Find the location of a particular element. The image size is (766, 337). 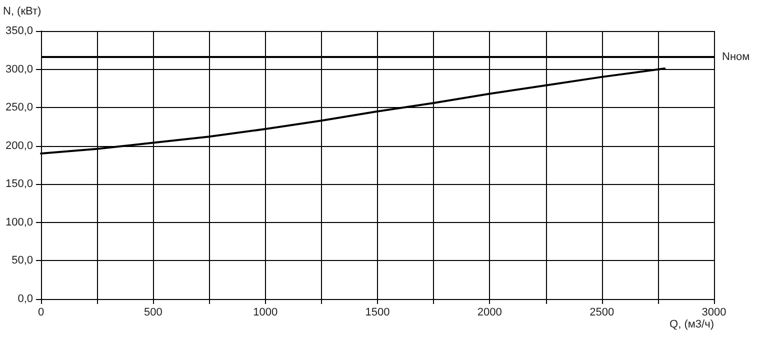

y-tick-label: 250,0 is located at coordinates (19, 108).